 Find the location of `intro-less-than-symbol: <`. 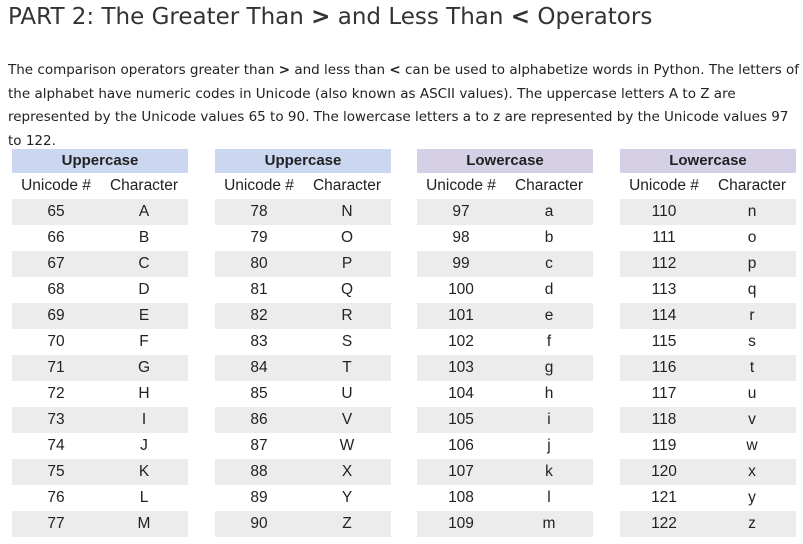

intro-less-than-symbol: < is located at coordinates (395, 70).